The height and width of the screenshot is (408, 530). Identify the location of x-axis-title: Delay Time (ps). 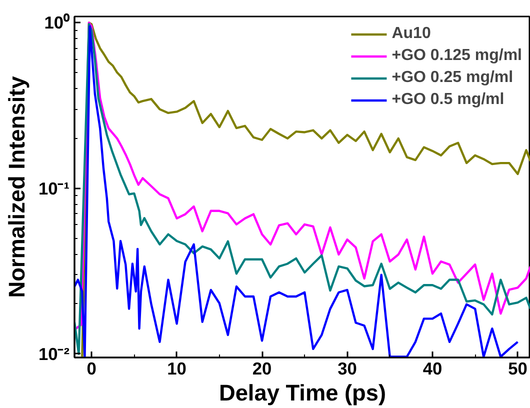
(302, 393).